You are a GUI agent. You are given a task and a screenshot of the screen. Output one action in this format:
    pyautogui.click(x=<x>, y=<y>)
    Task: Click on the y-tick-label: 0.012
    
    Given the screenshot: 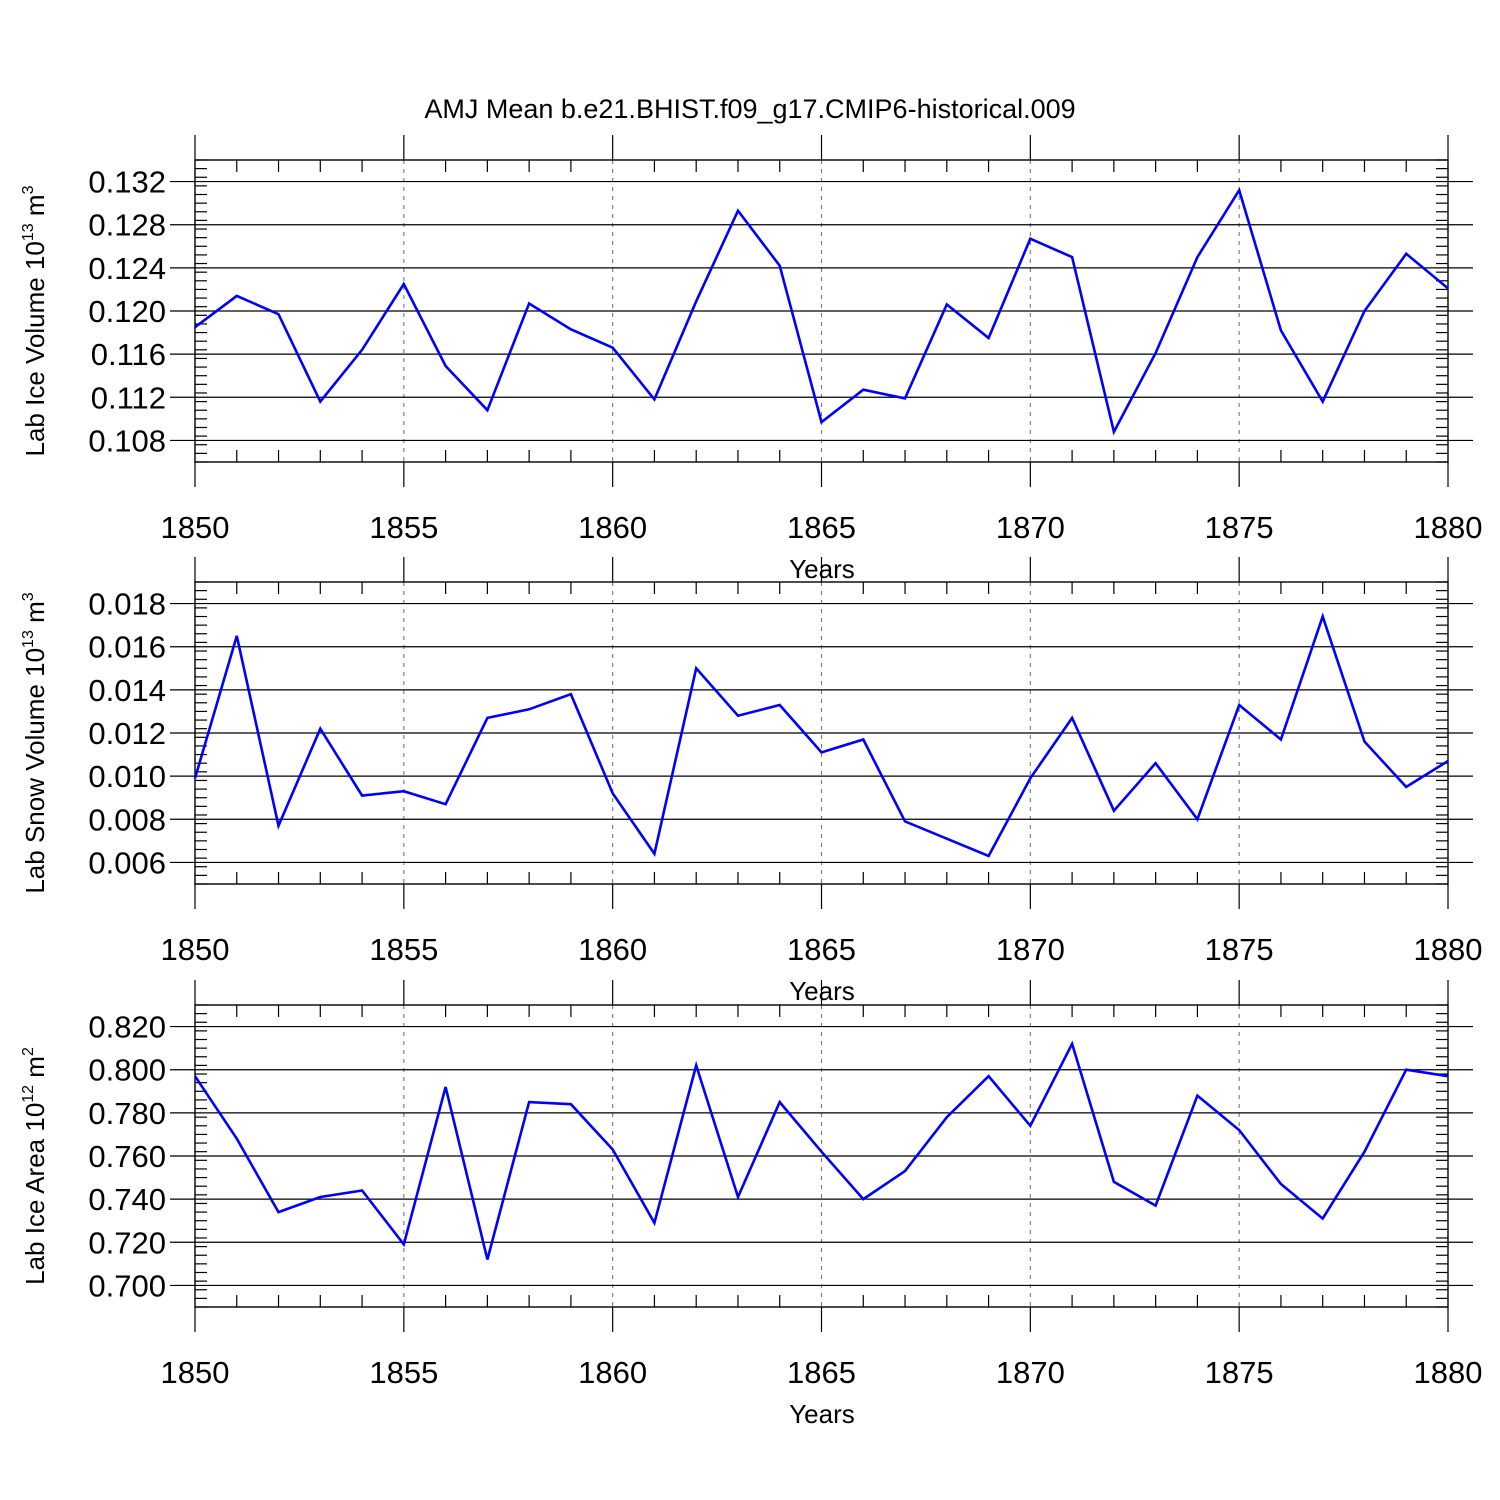 What is the action you would take?
    pyautogui.click(x=127, y=733)
    